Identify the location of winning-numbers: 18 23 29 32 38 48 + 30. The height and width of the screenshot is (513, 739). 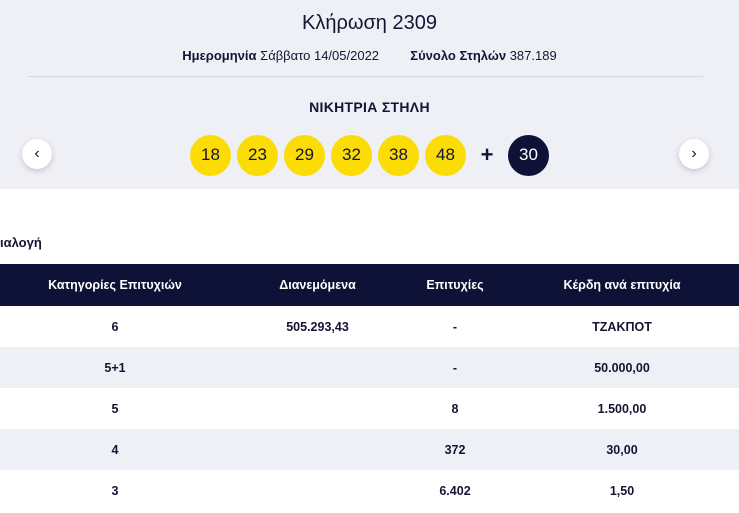
(369, 155).